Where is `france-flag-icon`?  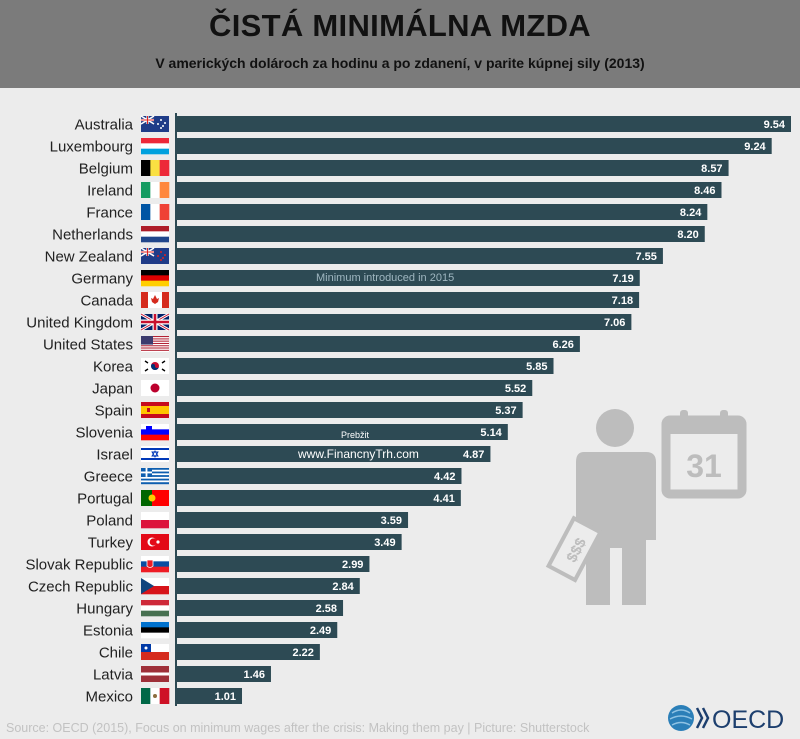
france-flag-icon is located at coordinates (155, 212).